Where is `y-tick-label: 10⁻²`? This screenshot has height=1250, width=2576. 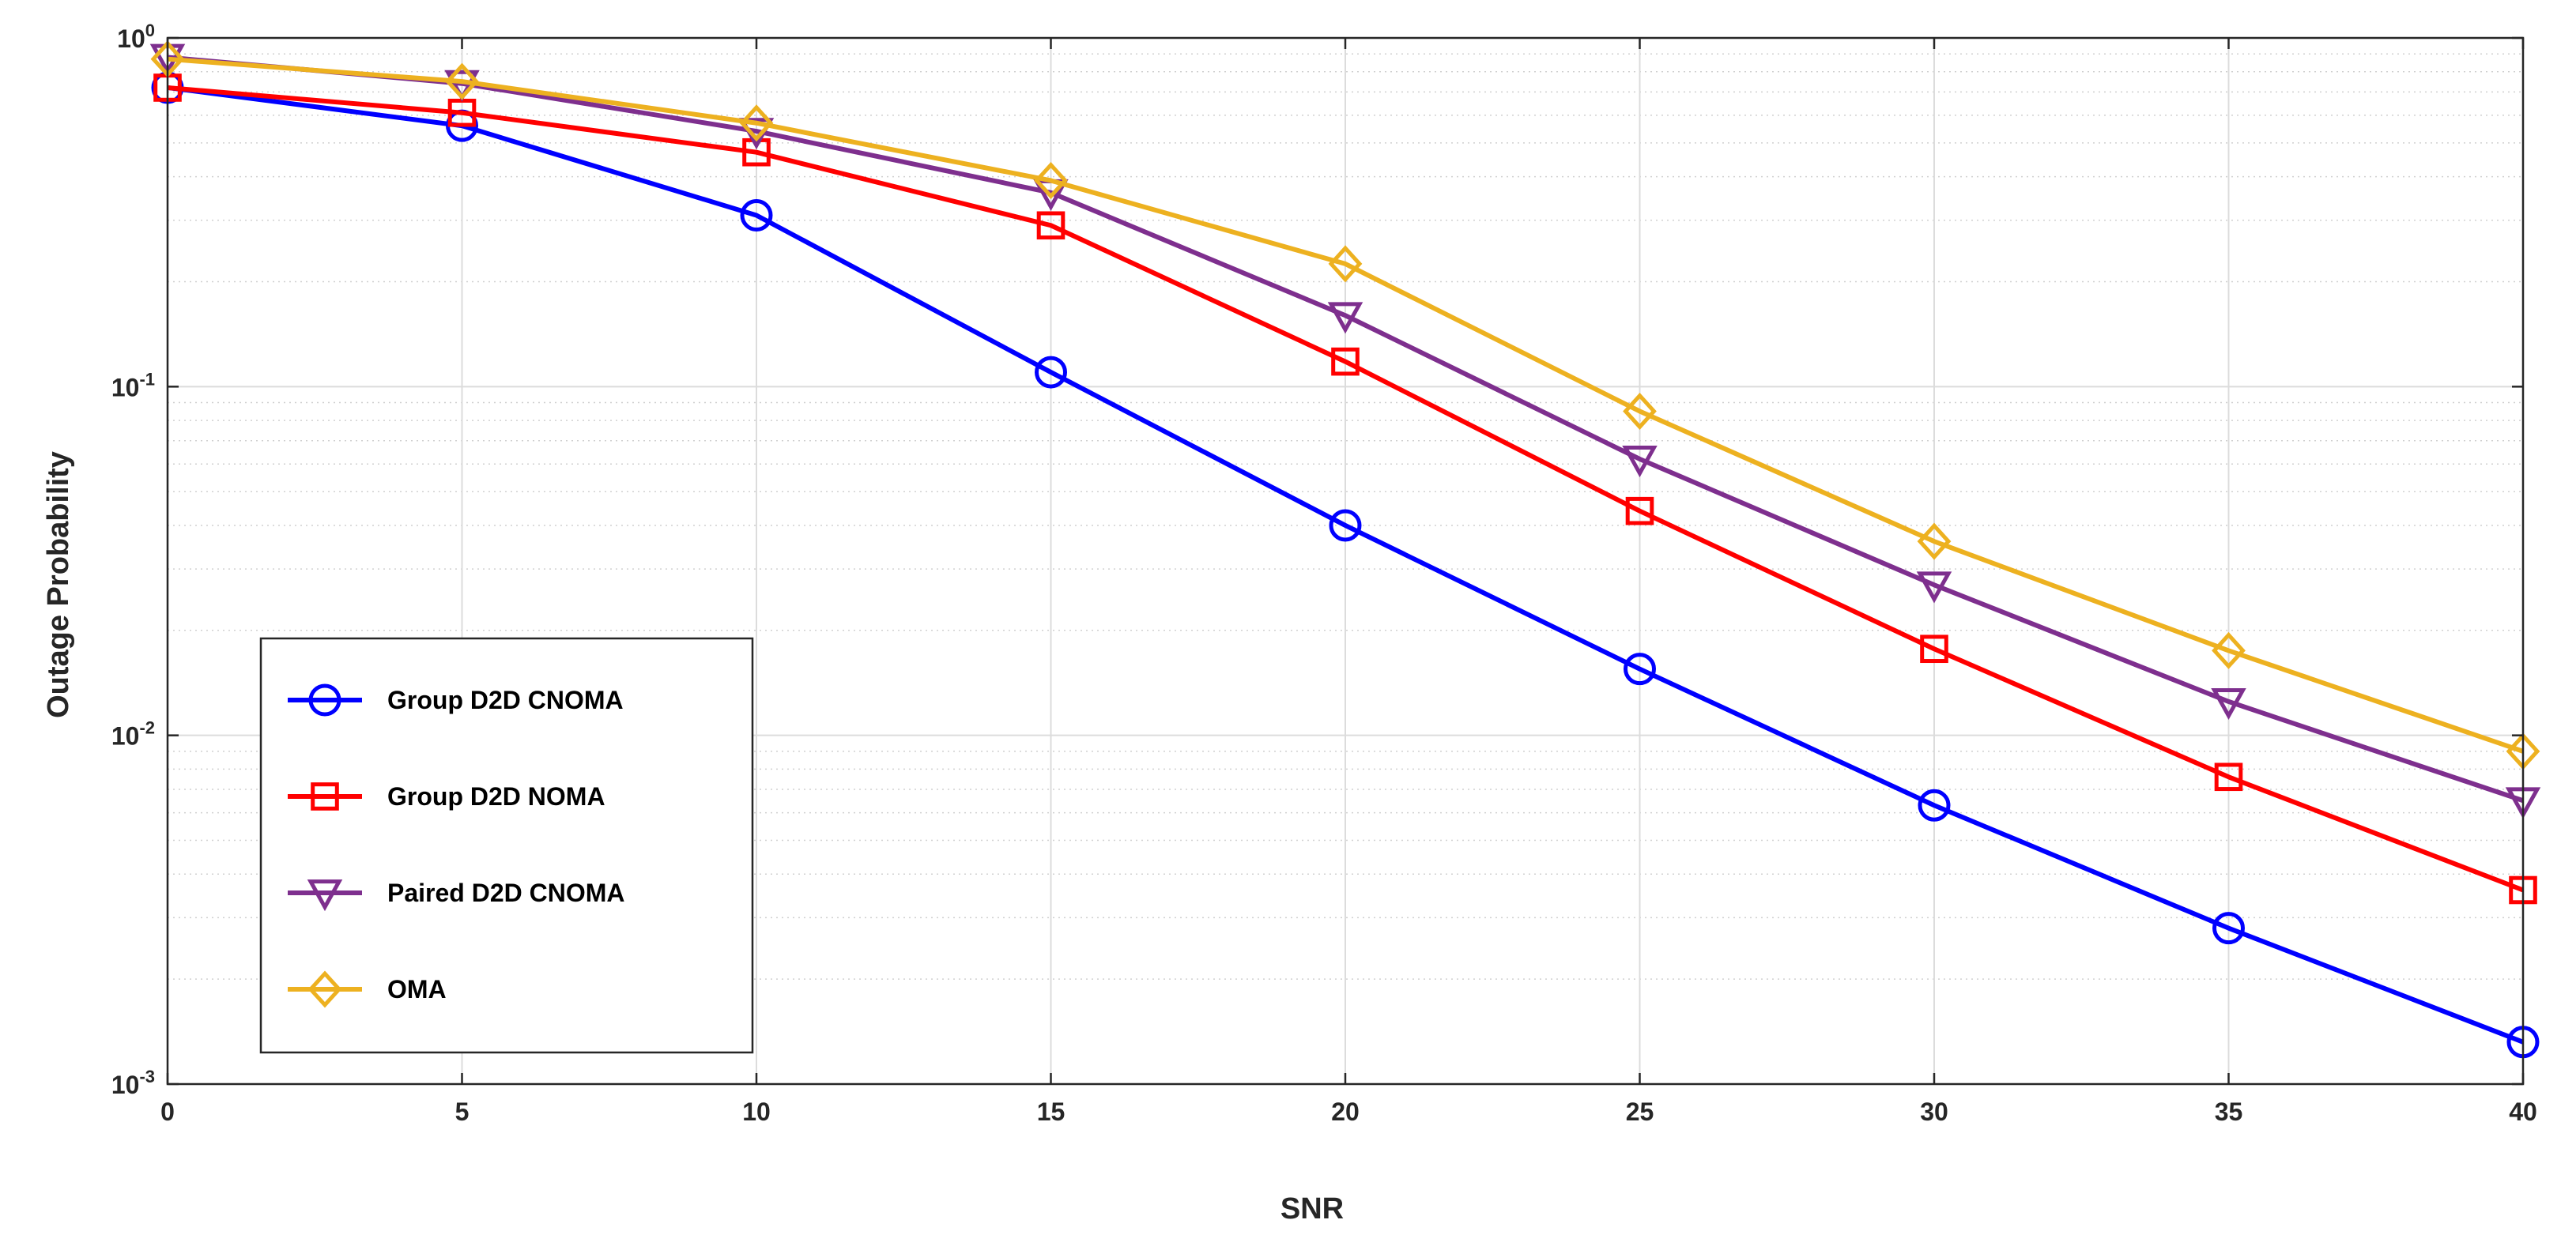
y-tick-label: 10⁻² is located at coordinates (133, 734).